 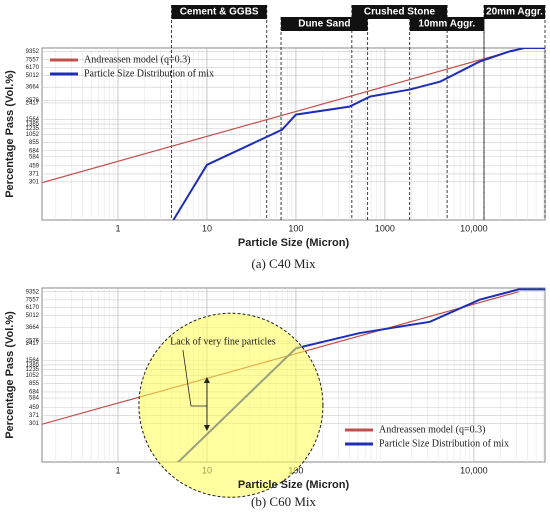 What do you see at coordinates (283, 263) in the screenshot?
I see `caption: (a) C40 Mix` at bounding box center [283, 263].